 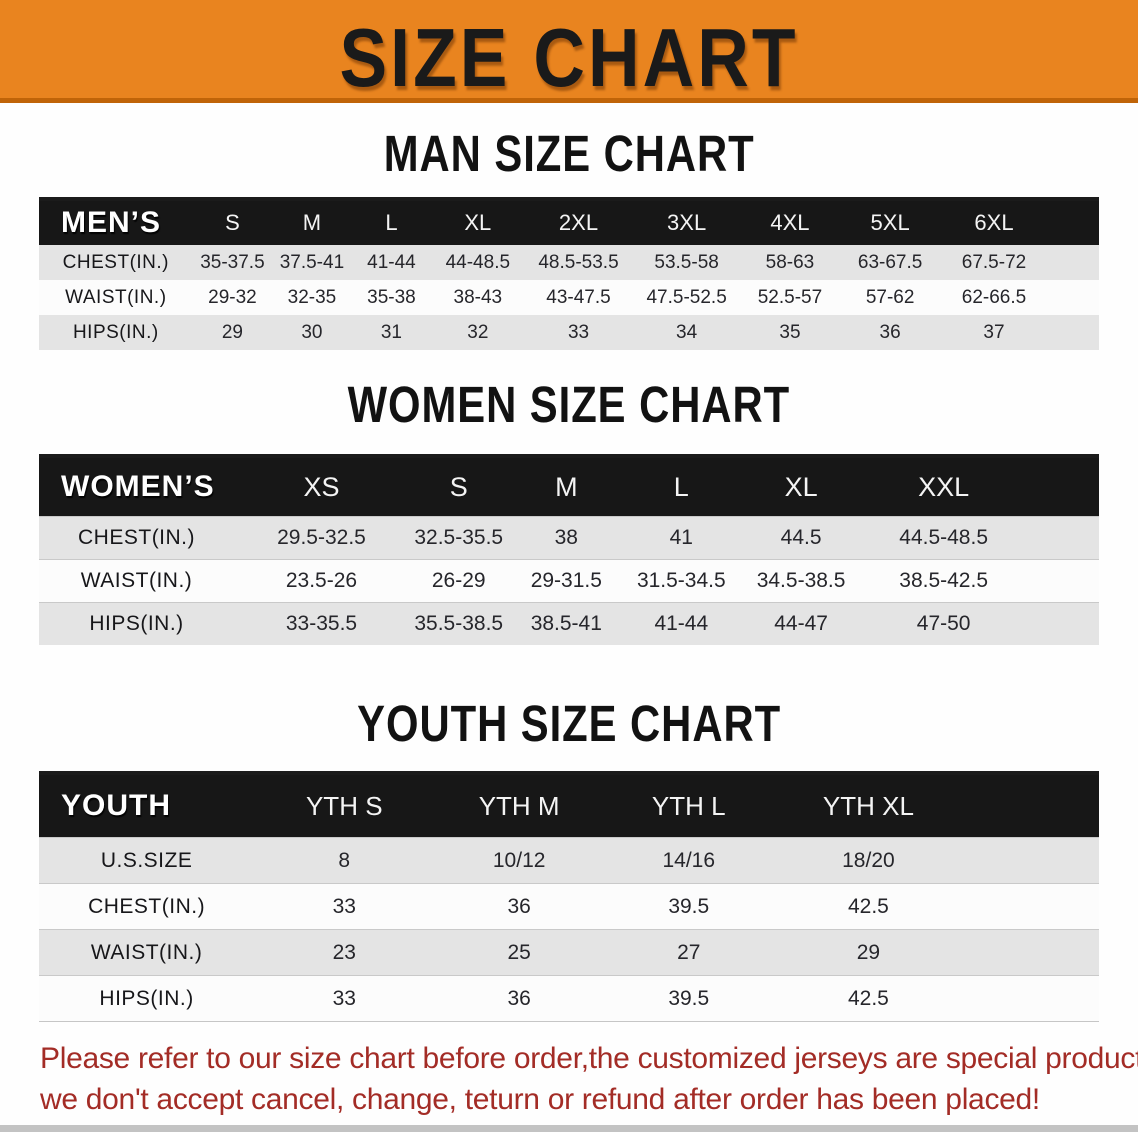 I want to click on size-cell: 38-43, so click(x=478, y=297).